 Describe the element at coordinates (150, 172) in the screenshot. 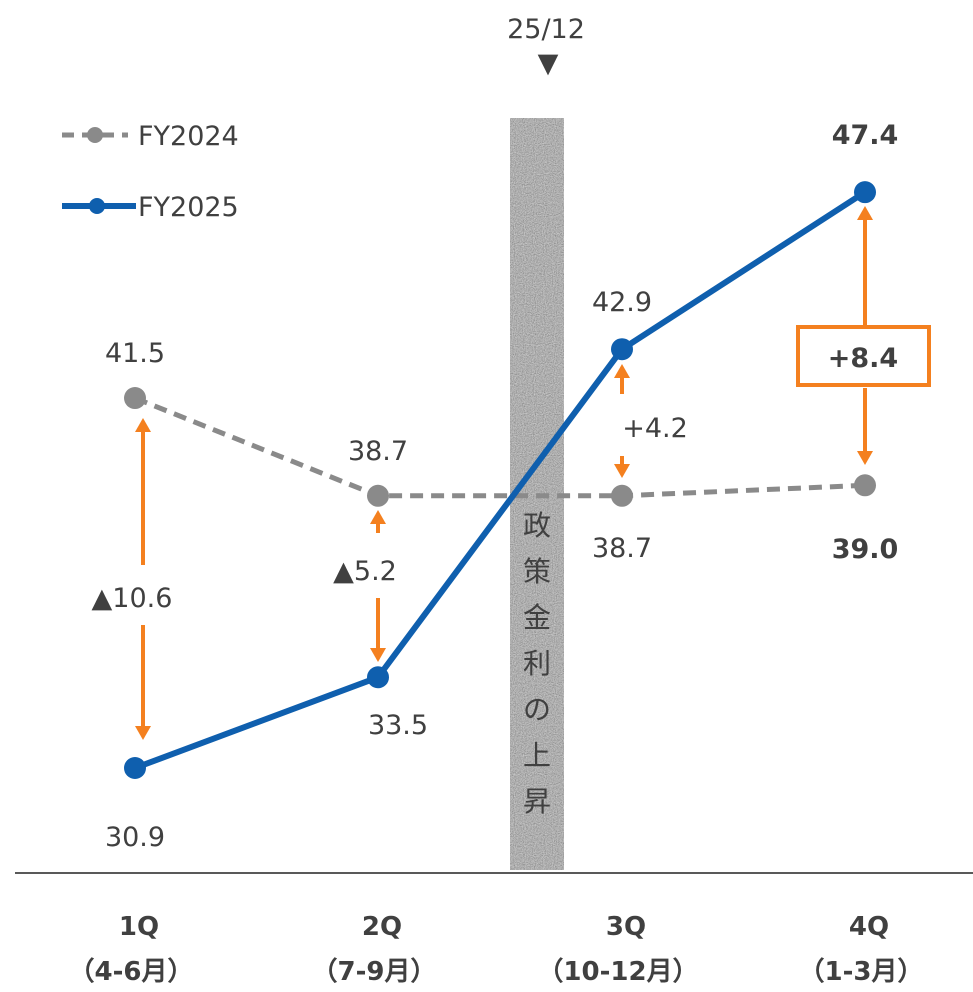

I see `legend: FY2024 FY2025` at that location.